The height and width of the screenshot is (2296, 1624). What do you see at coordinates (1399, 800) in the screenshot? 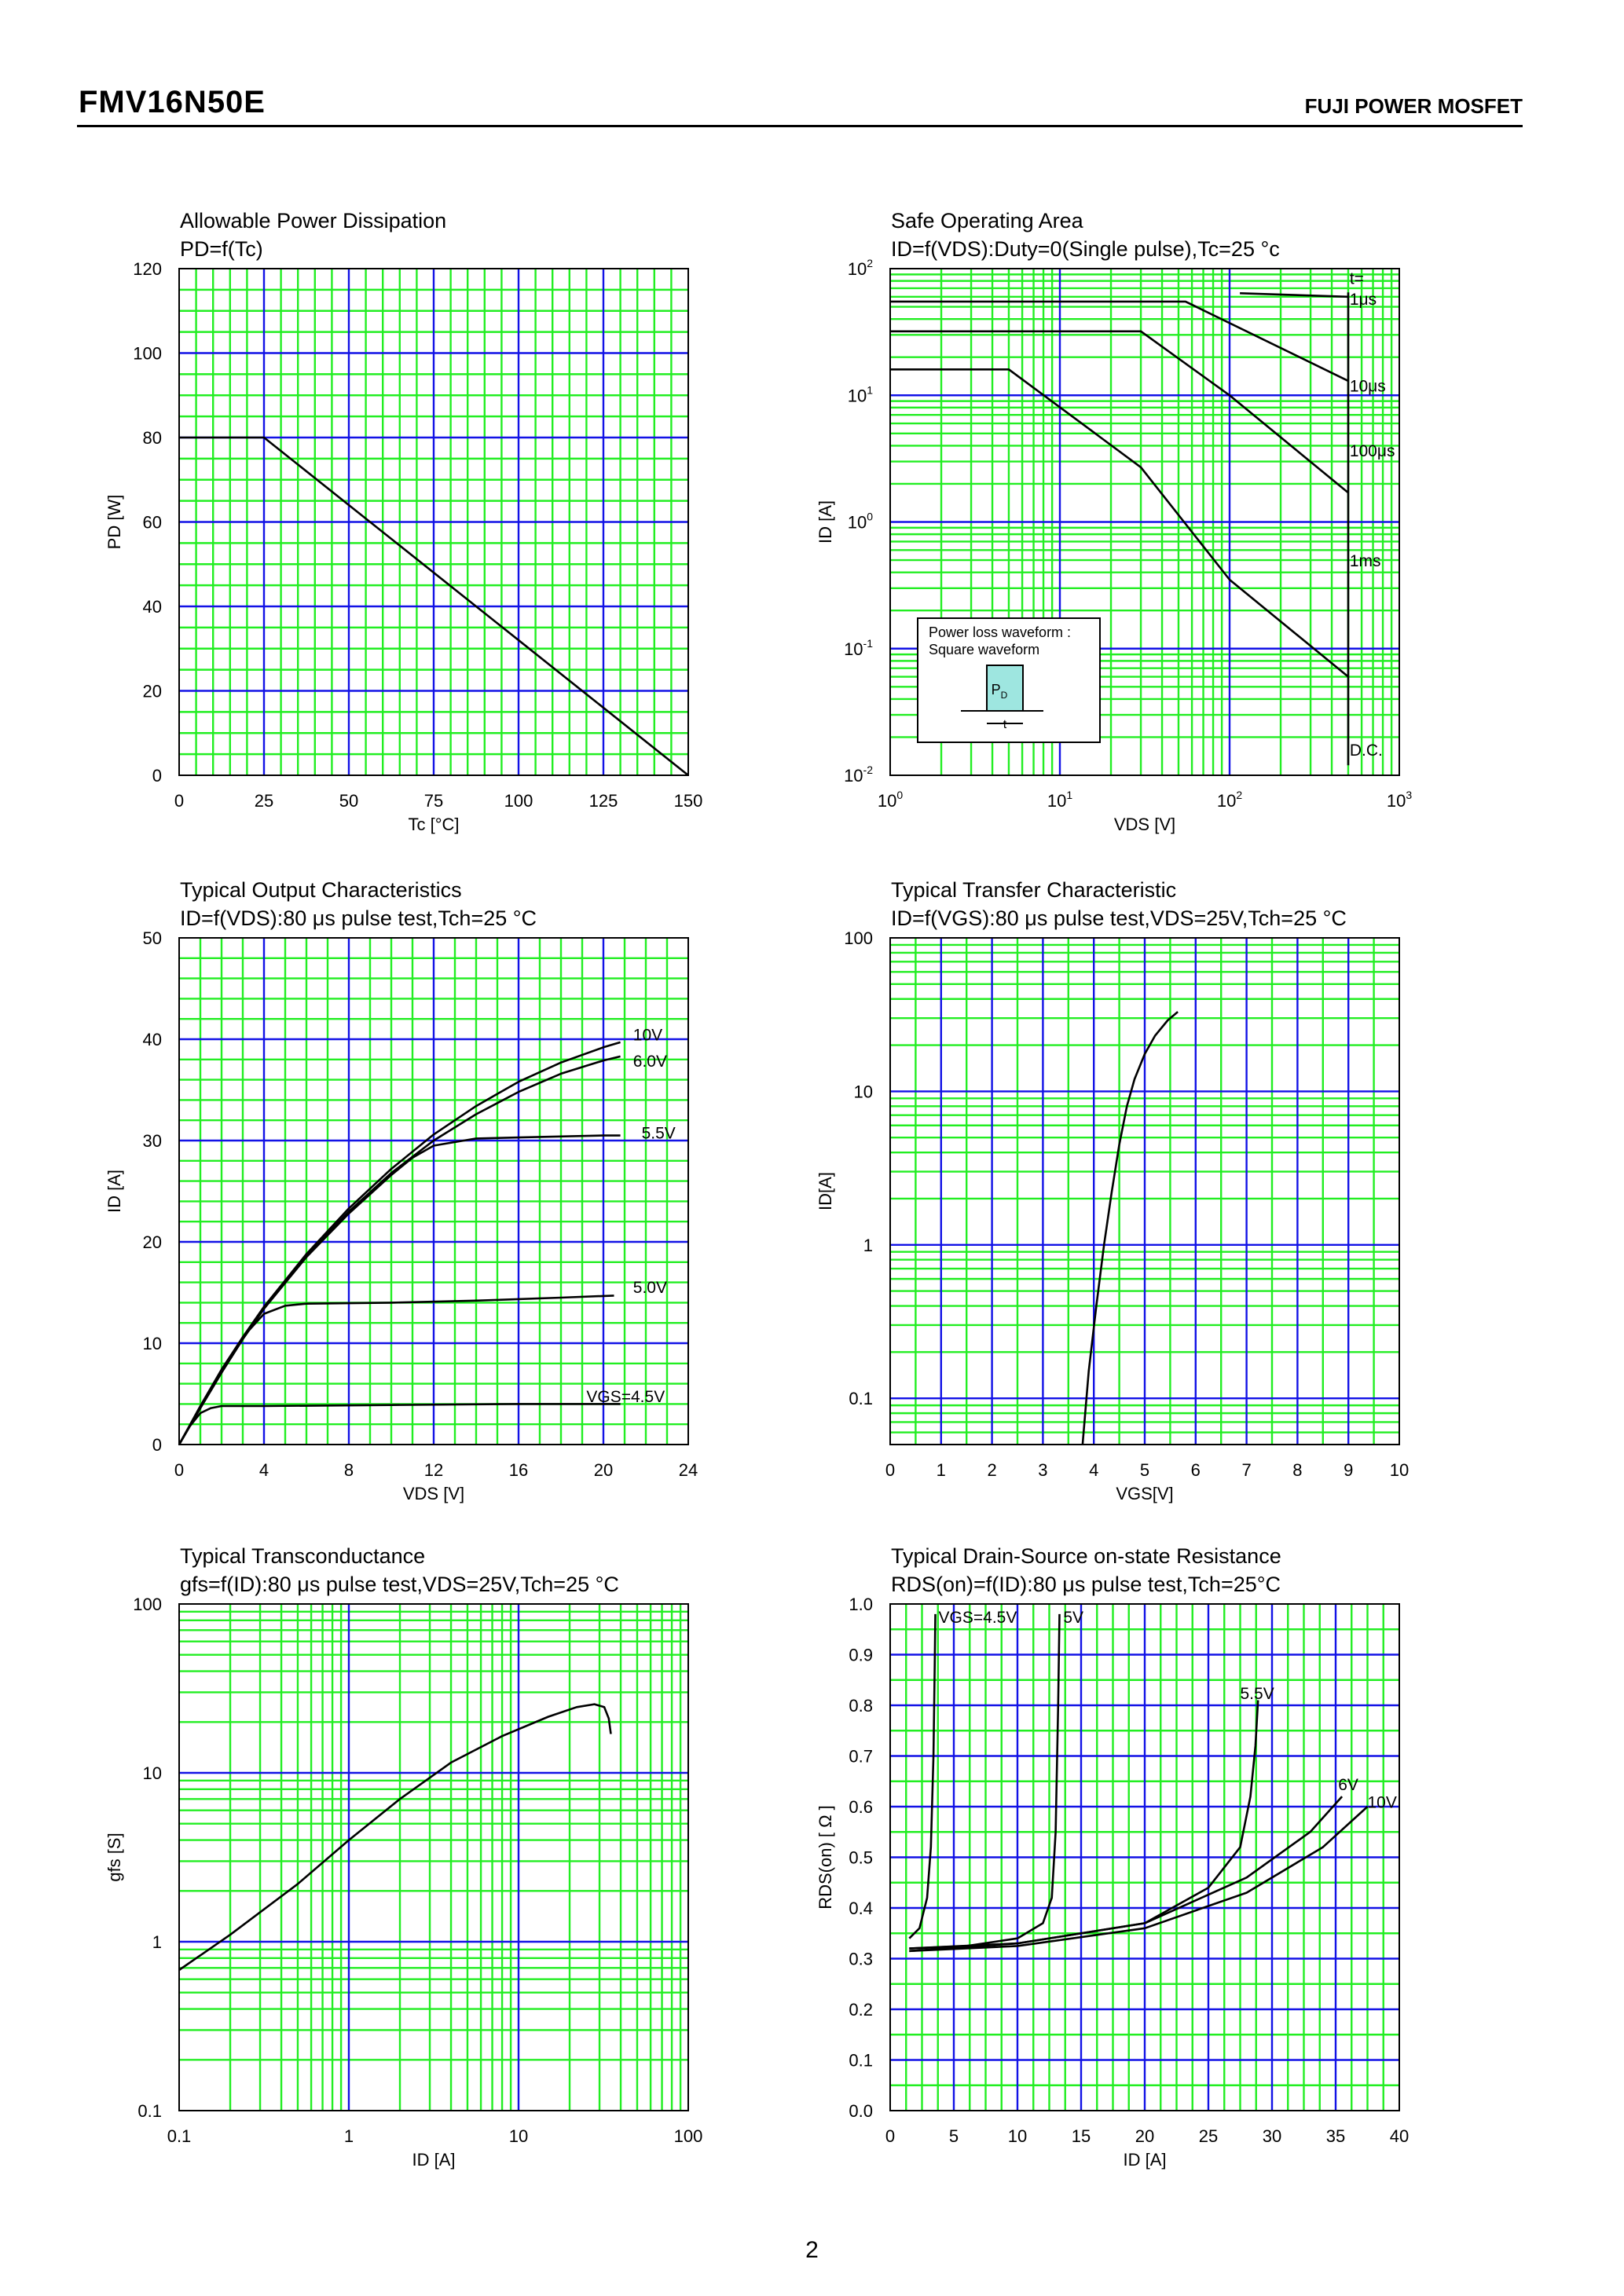
I see `x-tick-label: 103` at bounding box center [1399, 800].